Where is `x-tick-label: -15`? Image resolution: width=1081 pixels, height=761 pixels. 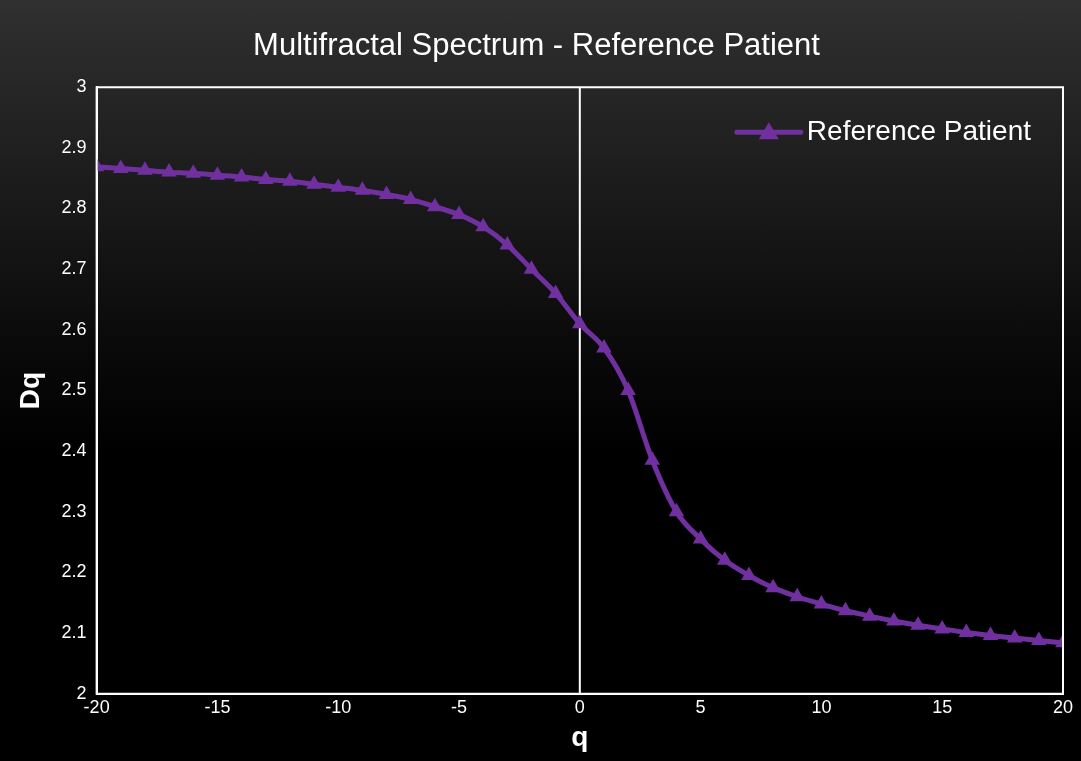
x-tick-label: -15 is located at coordinates (217, 706).